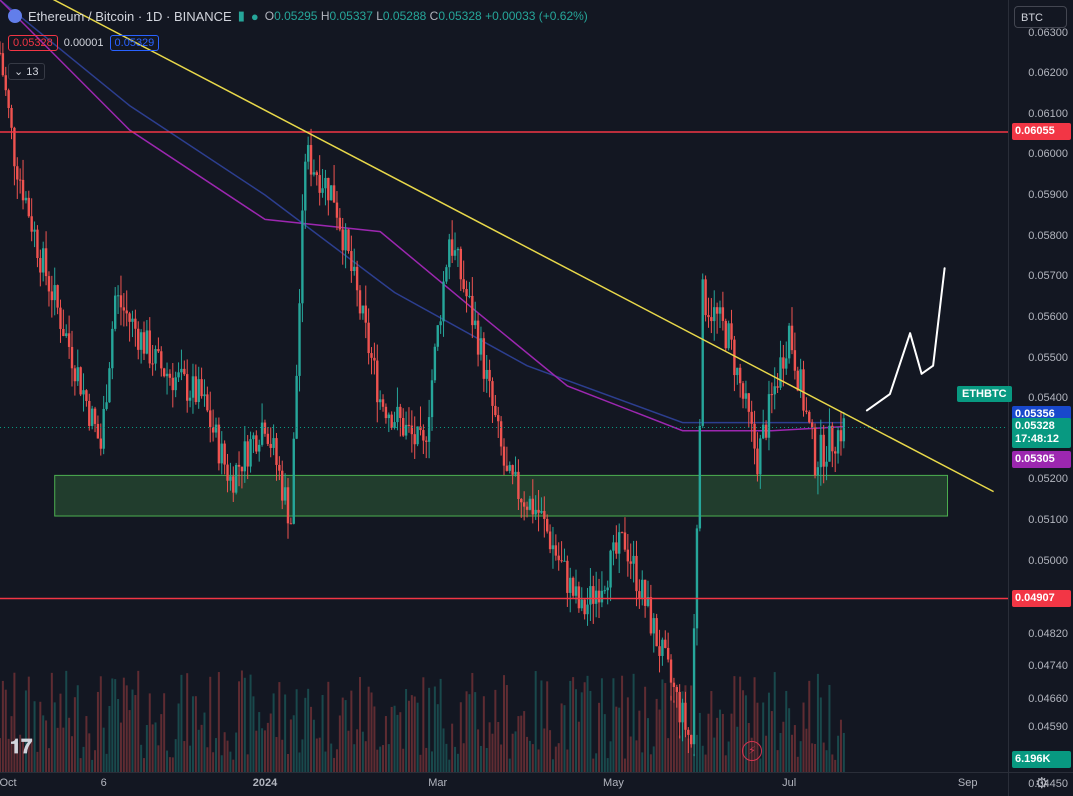 The image size is (1073, 796). I want to click on market-status-icon: ●, so click(254, 16).